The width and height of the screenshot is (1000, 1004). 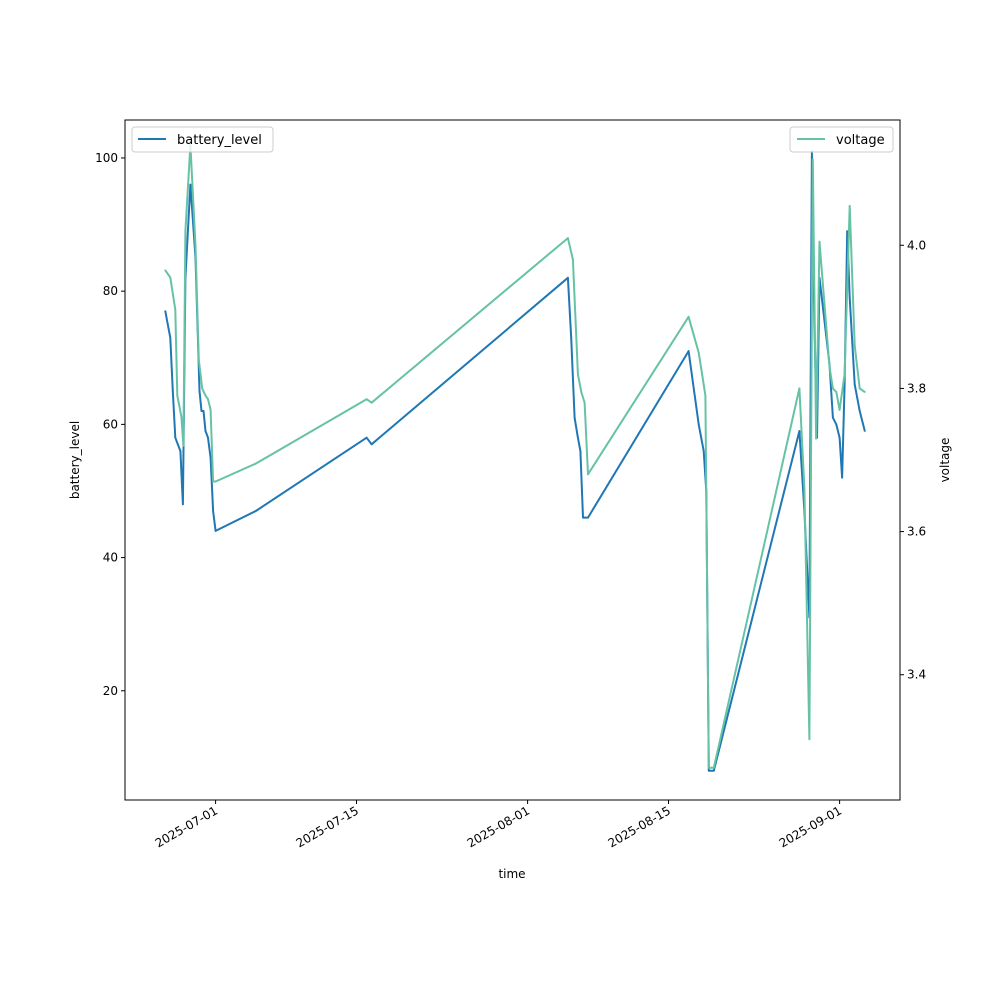 I want to click on y2-tick-label: 4.0, so click(x=916, y=245).